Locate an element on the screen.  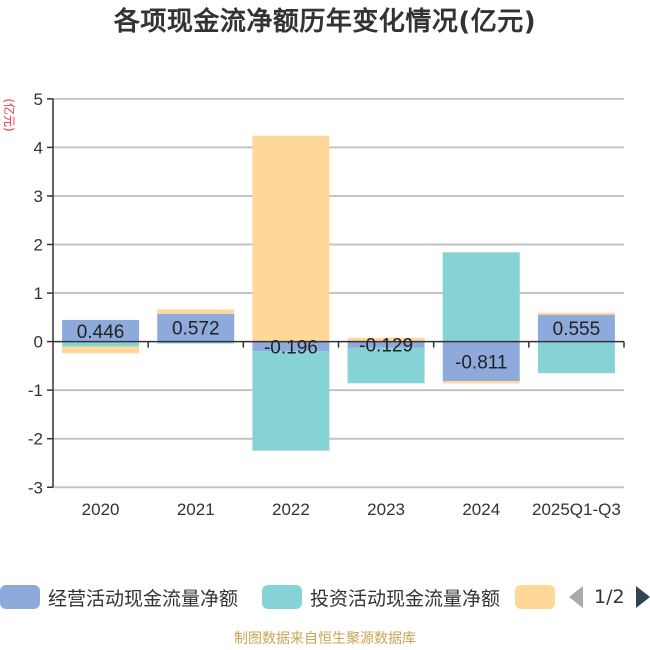
y-axis-tick-label: 2 is located at coordinates (38, 245).